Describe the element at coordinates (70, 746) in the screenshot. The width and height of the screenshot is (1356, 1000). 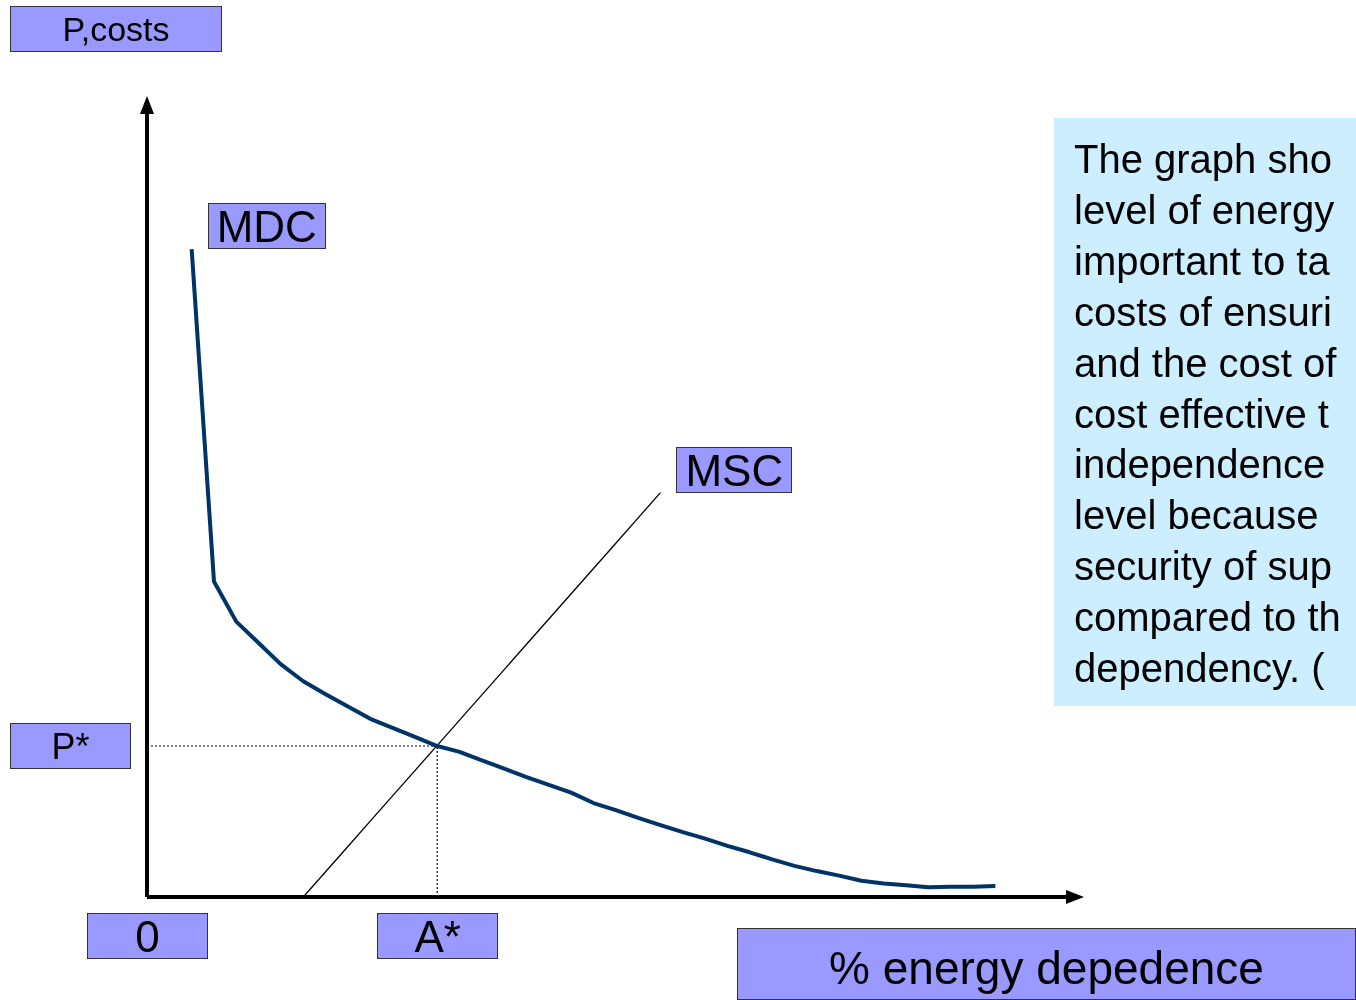
I see `ref-line-label: P*` at that location.